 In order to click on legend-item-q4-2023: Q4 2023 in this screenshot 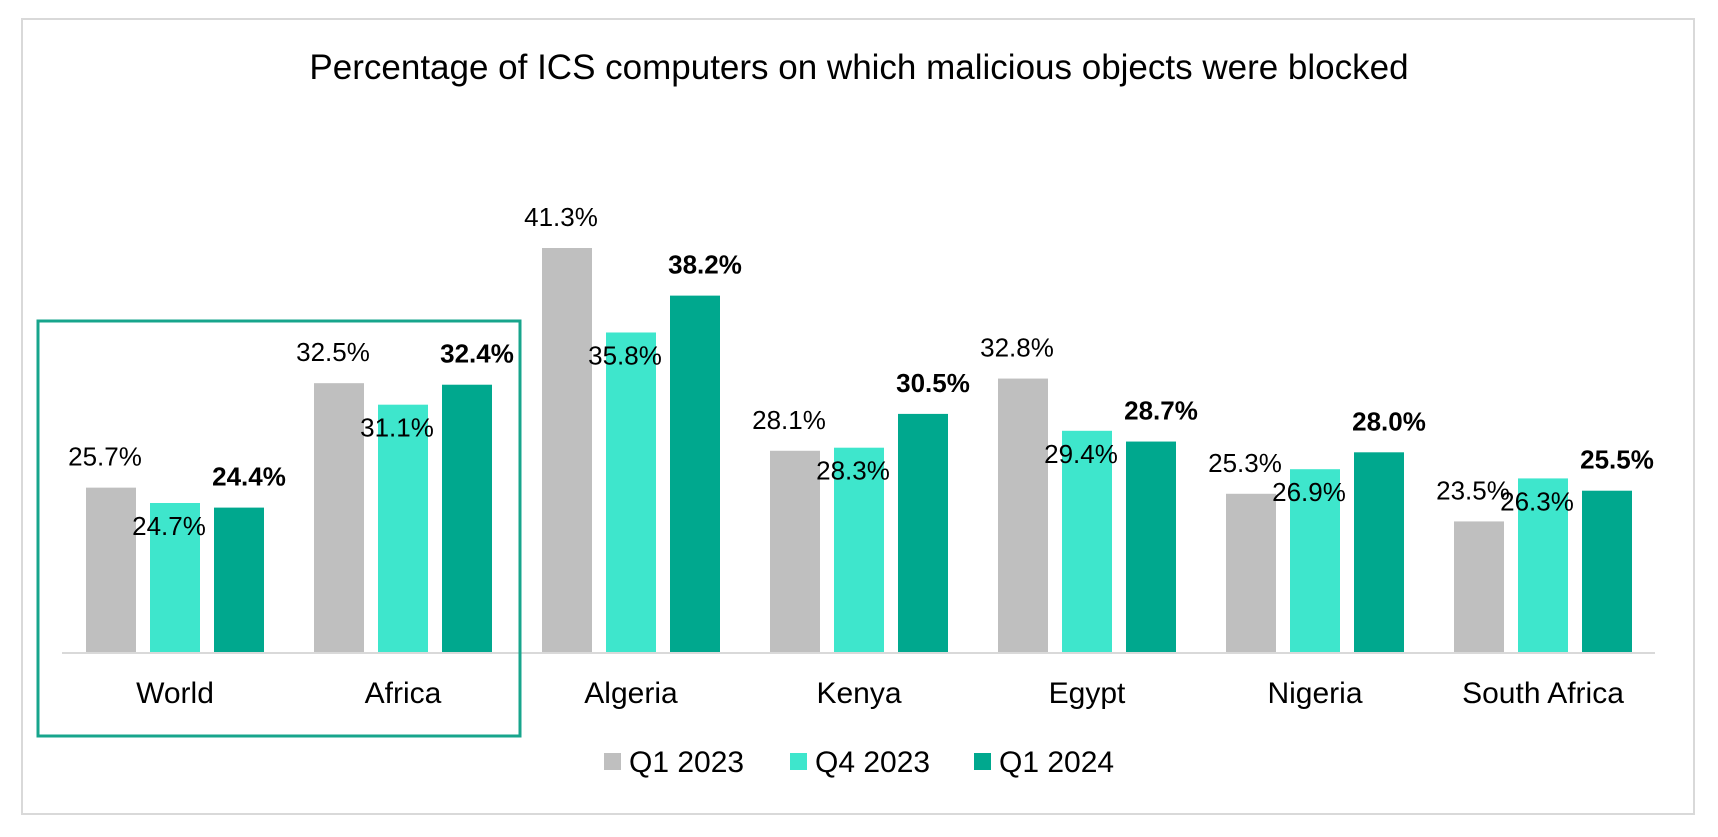, I will do `click(860, 762)`.